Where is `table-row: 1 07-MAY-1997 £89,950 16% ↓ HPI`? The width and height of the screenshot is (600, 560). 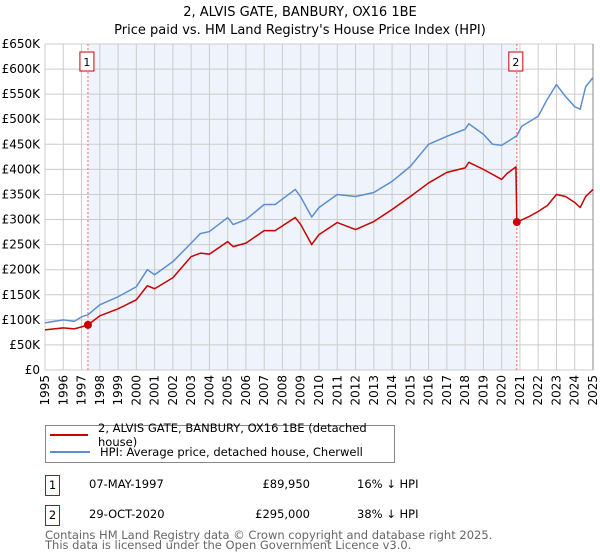
table-row: 1 07-MAY-1997 £89,950 16% ↓ HPI is located at coordinates (245, 485).